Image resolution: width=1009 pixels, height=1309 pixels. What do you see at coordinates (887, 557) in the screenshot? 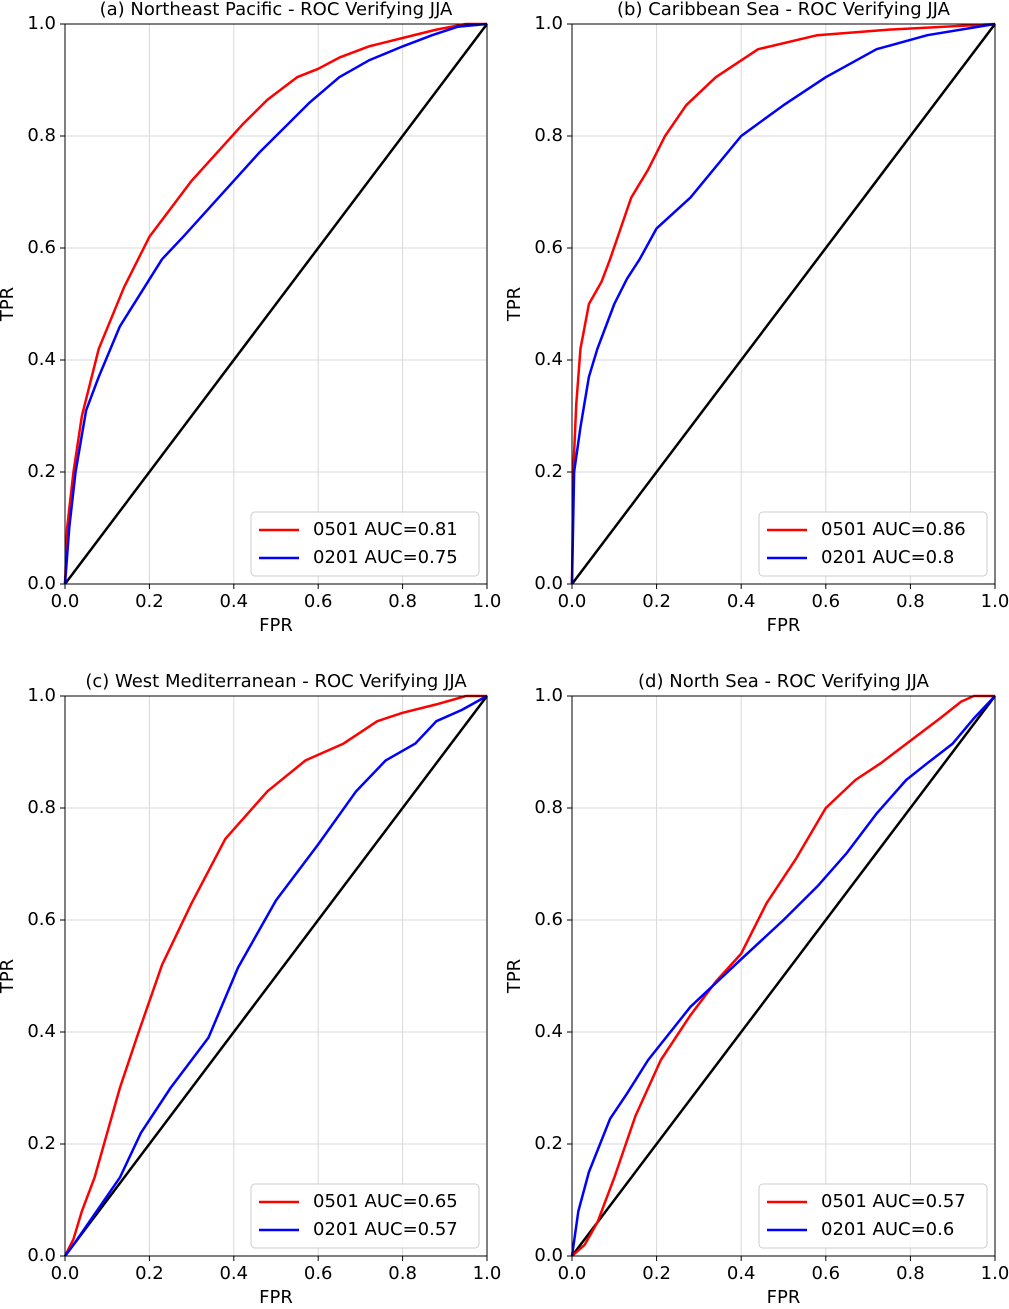
I see `legend-label: 0201 AUC=0.8` at bounding box center [887, 557].